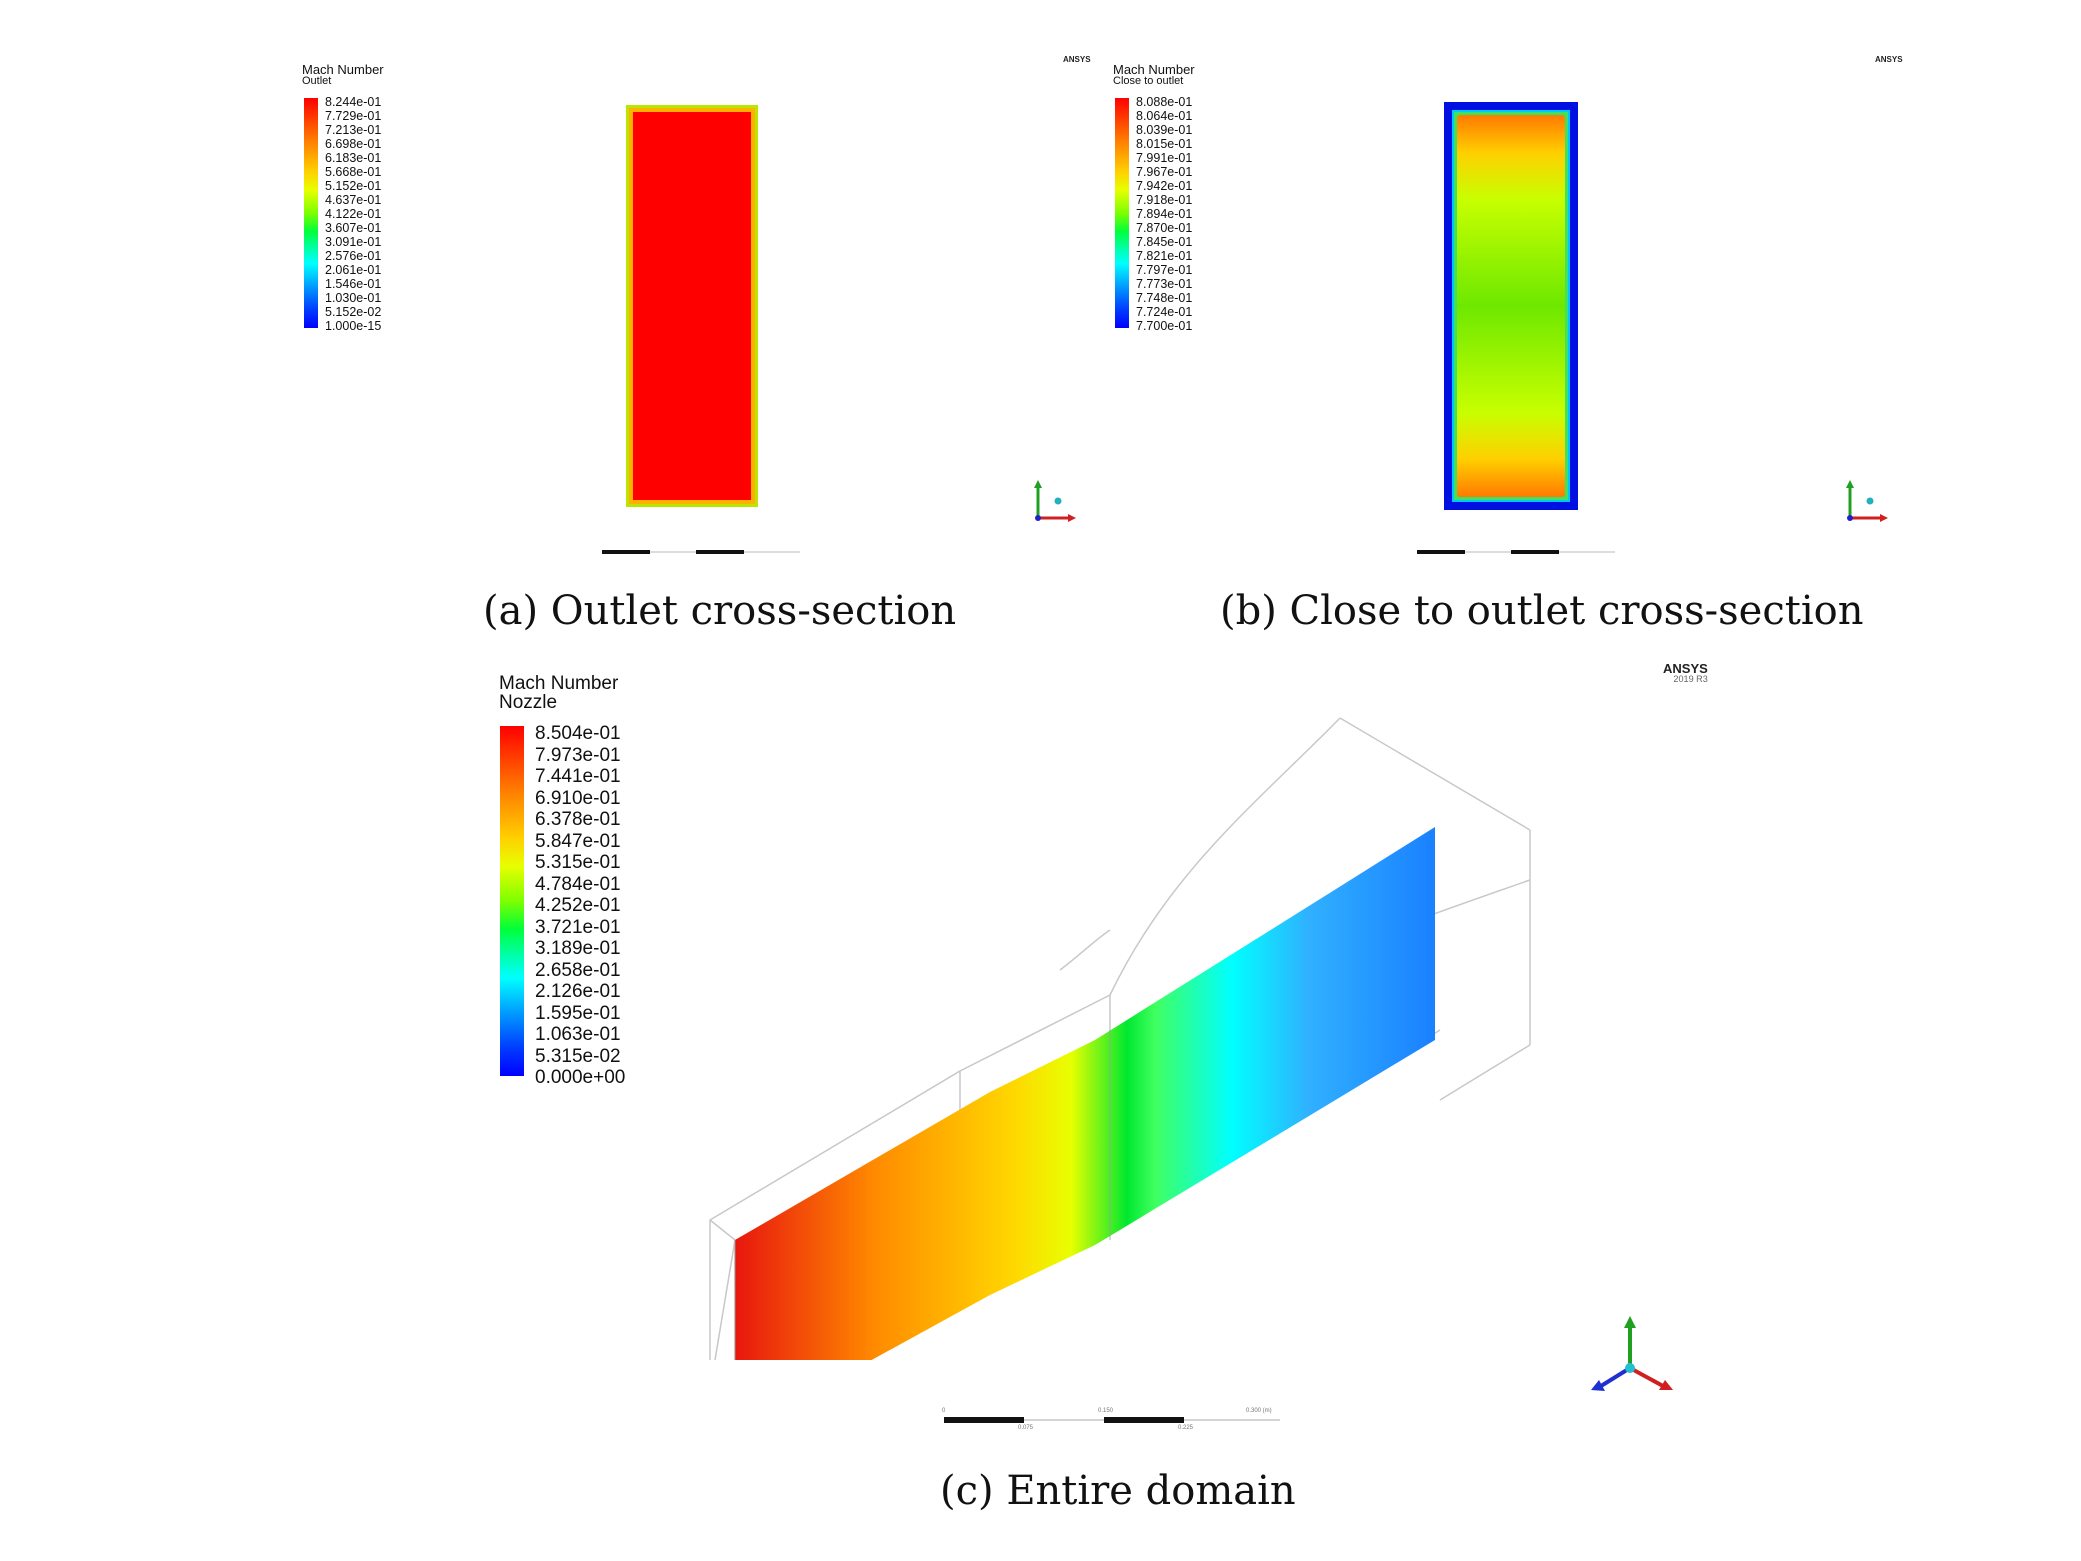 The image size is (2081, 1561). Describe the element at coordinates (1164, 200) in the screenshot. I see `legend-tick-label: 7.918e-01` at that location.